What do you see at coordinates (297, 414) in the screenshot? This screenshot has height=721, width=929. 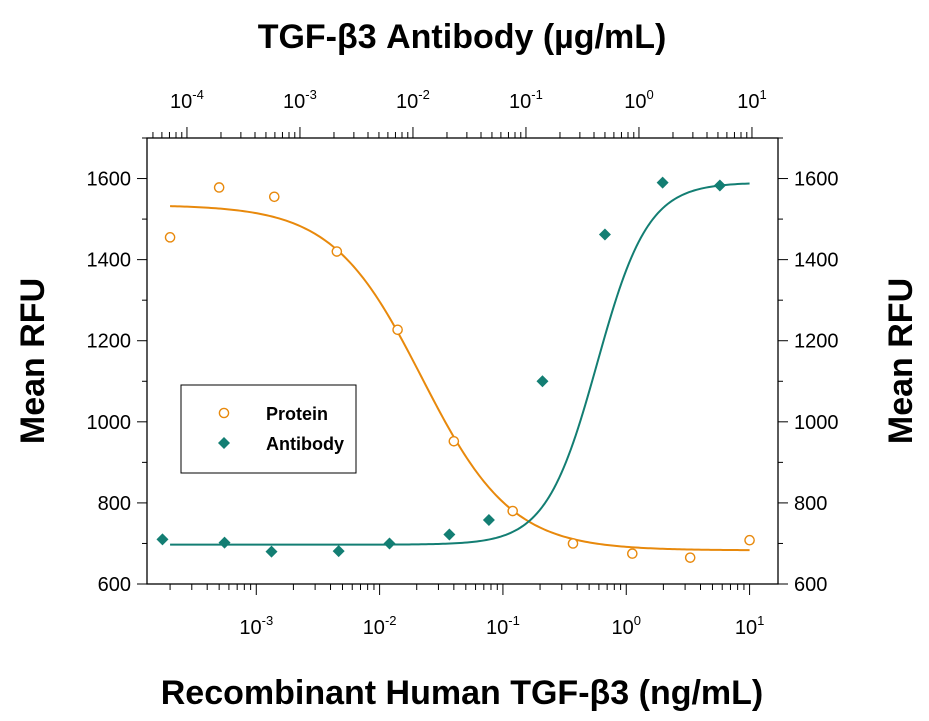 I see `legend-label-protein: Protein` at bounding box center [297, 414].